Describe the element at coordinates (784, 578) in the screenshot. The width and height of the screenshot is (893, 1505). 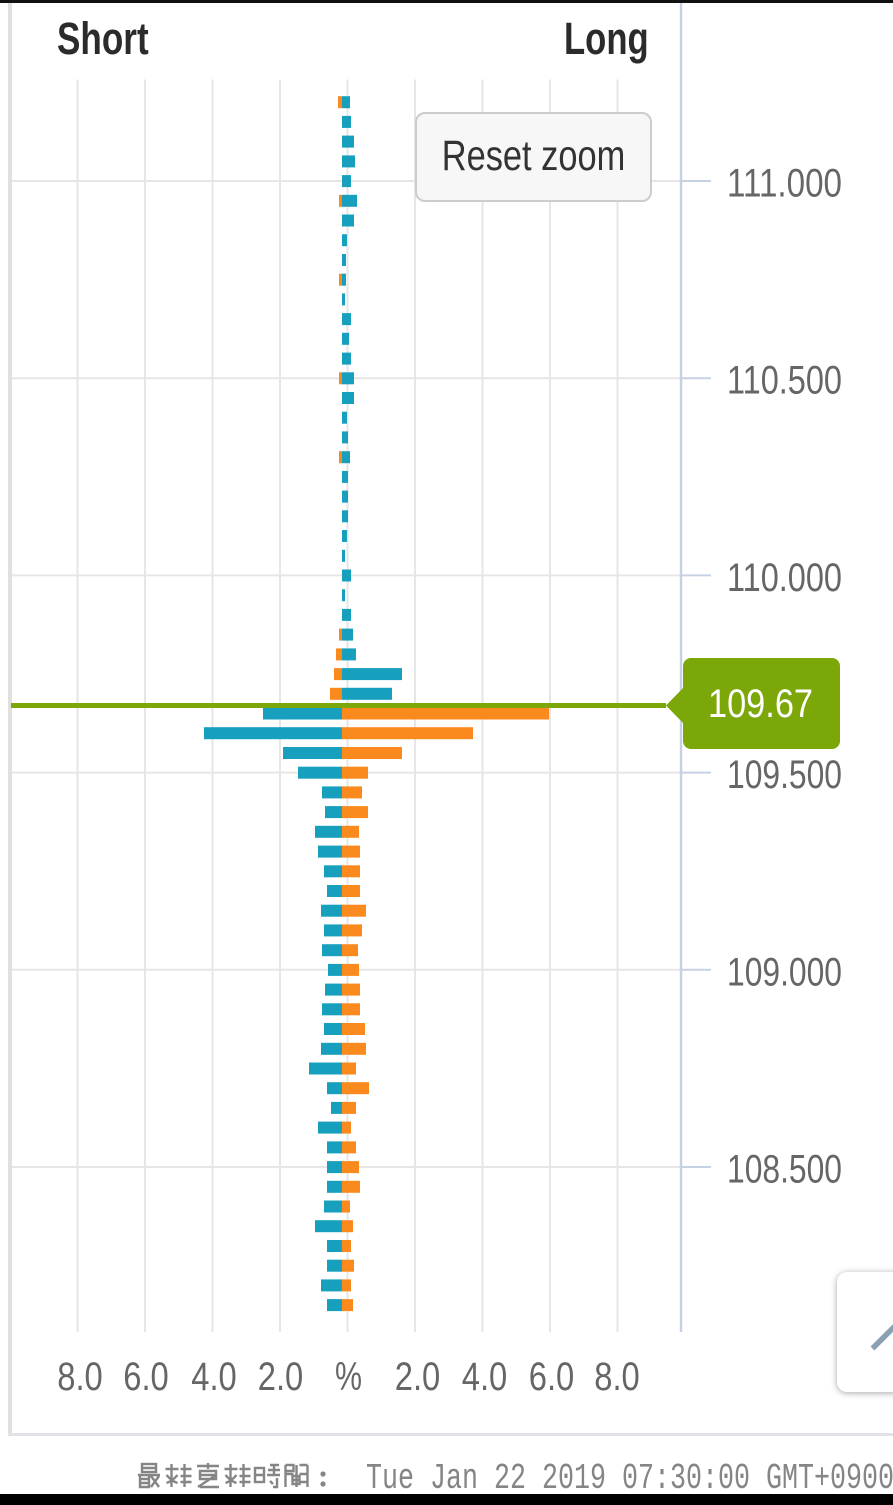
I see `svg-text: 110.000` at that location.